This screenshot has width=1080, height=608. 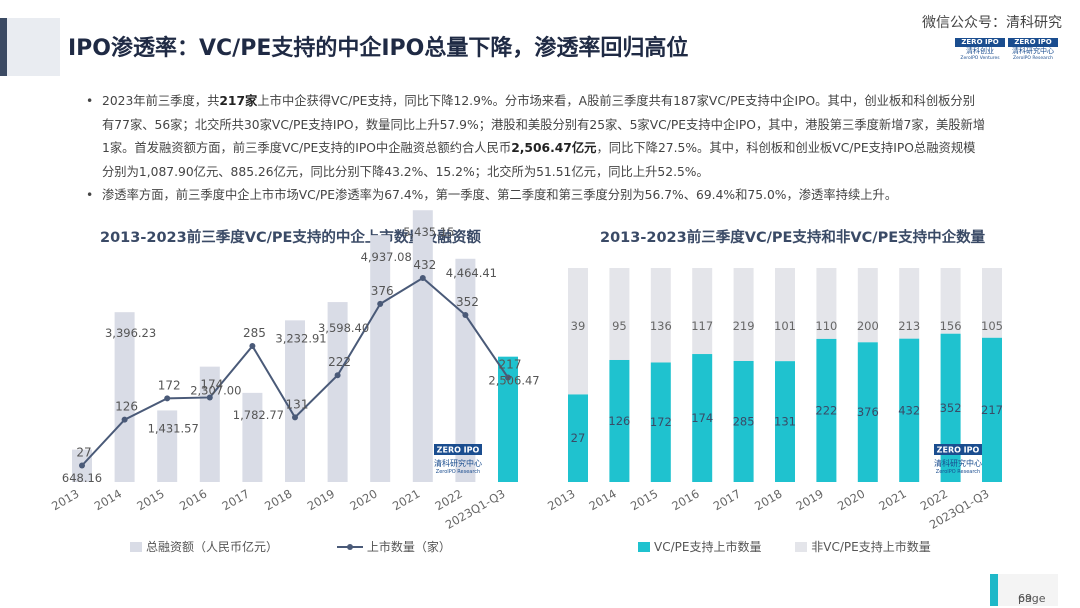 I want to click on financing-label: 2,307.00, so click(x=215, y=391).